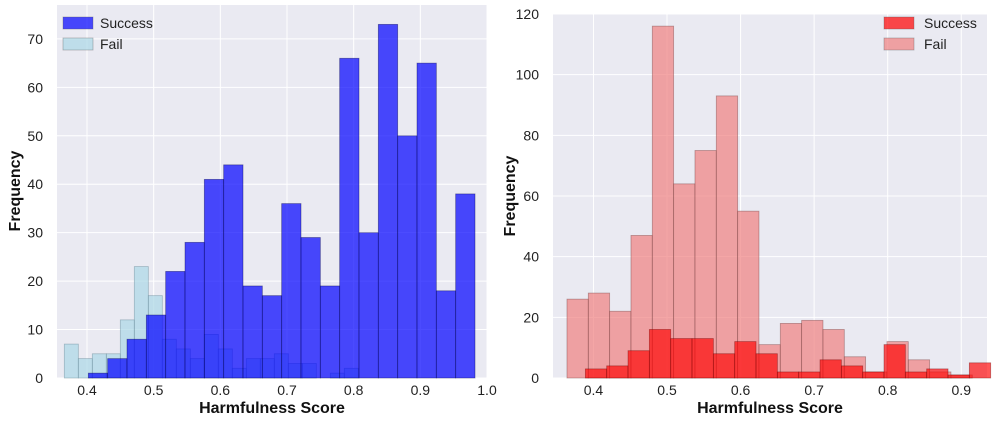 The image size is (997, 428). Describe the element at coordinates (35, 330) in the screenshot. I see `y-tick-label: 10` at that location.